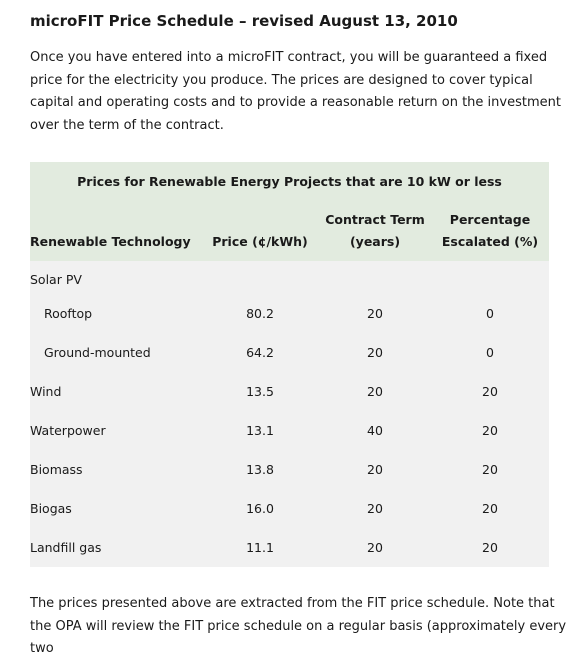 This screenshot has height=661, width=580. What do you see at coordinates (289, 509) in the screenshot?
I see `table-row: Biogas 16.0 20 20` at bounding box center [289, 509].